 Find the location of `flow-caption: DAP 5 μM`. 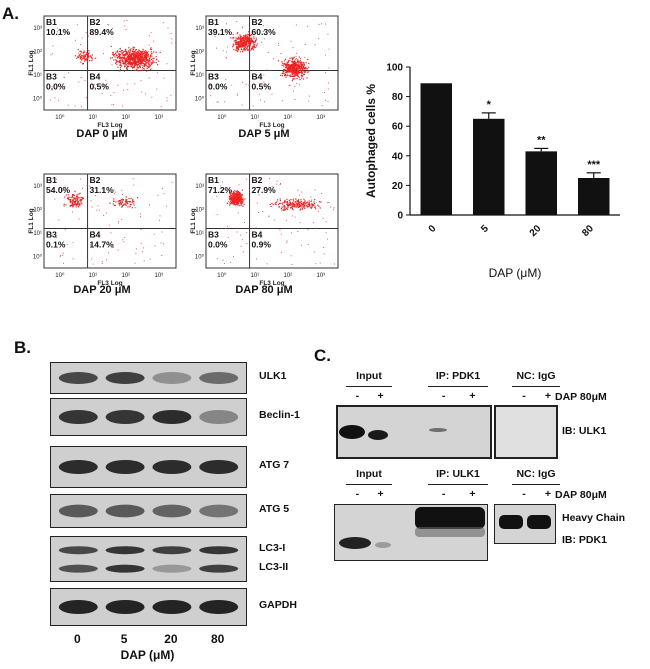

flow-caption: DAP 5 μM is located at coordinates (264, 134).